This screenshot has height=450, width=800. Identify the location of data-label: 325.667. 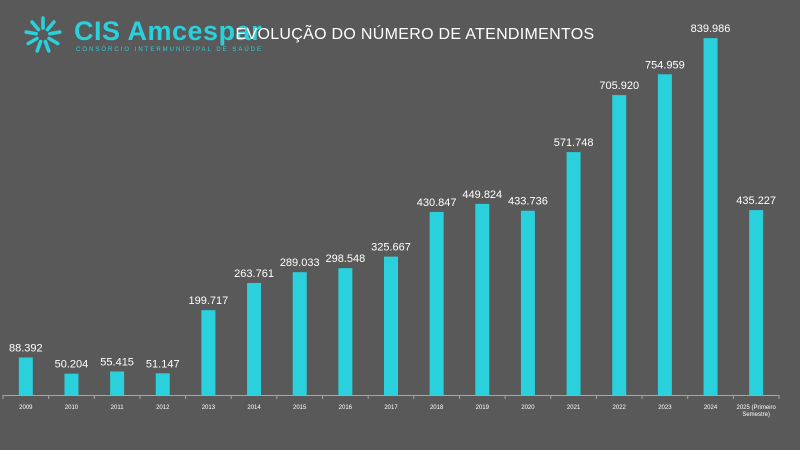
(391, 248).